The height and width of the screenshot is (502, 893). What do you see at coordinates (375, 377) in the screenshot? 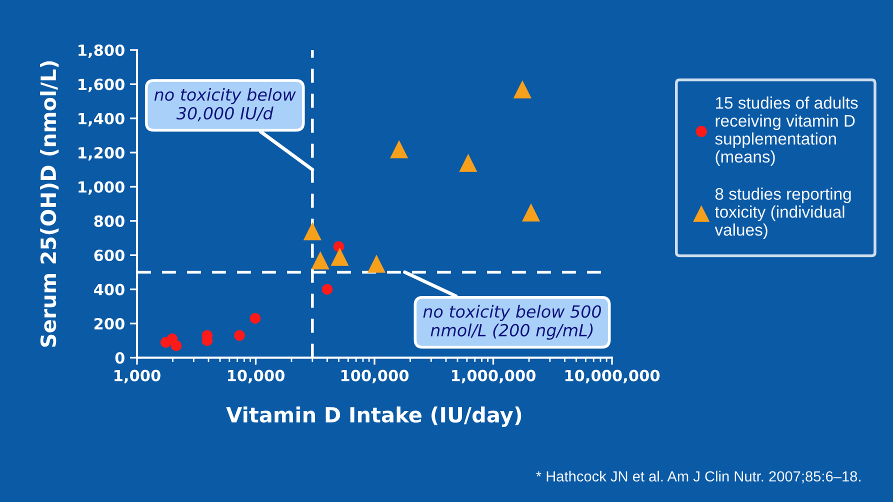
I see `x-tick-label: 100,000` at bounding box center [375, 377].